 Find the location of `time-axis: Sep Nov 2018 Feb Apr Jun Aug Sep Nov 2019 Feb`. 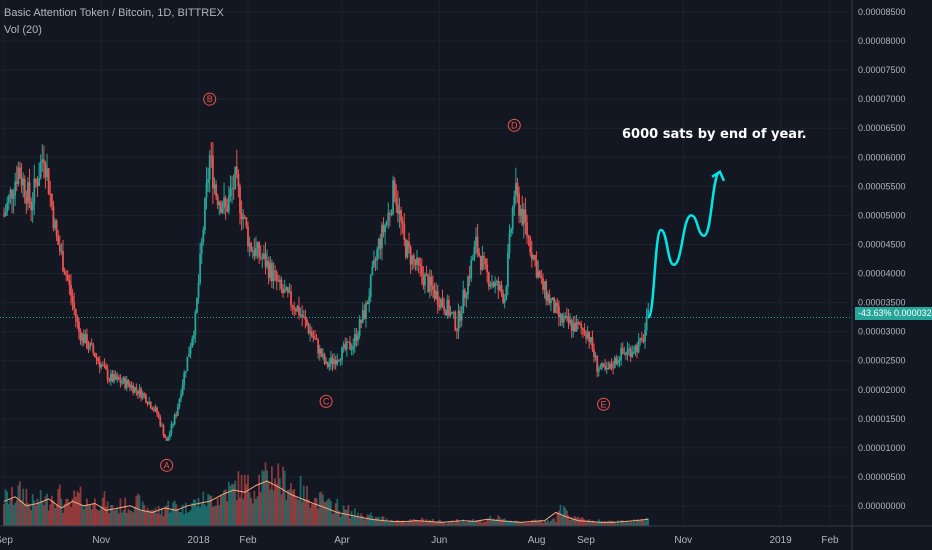

time-axis: Sep Nov 2018 Feb Apr Jun Aug Sep Nov 2019 Feb is located at coordinates (466, 535).